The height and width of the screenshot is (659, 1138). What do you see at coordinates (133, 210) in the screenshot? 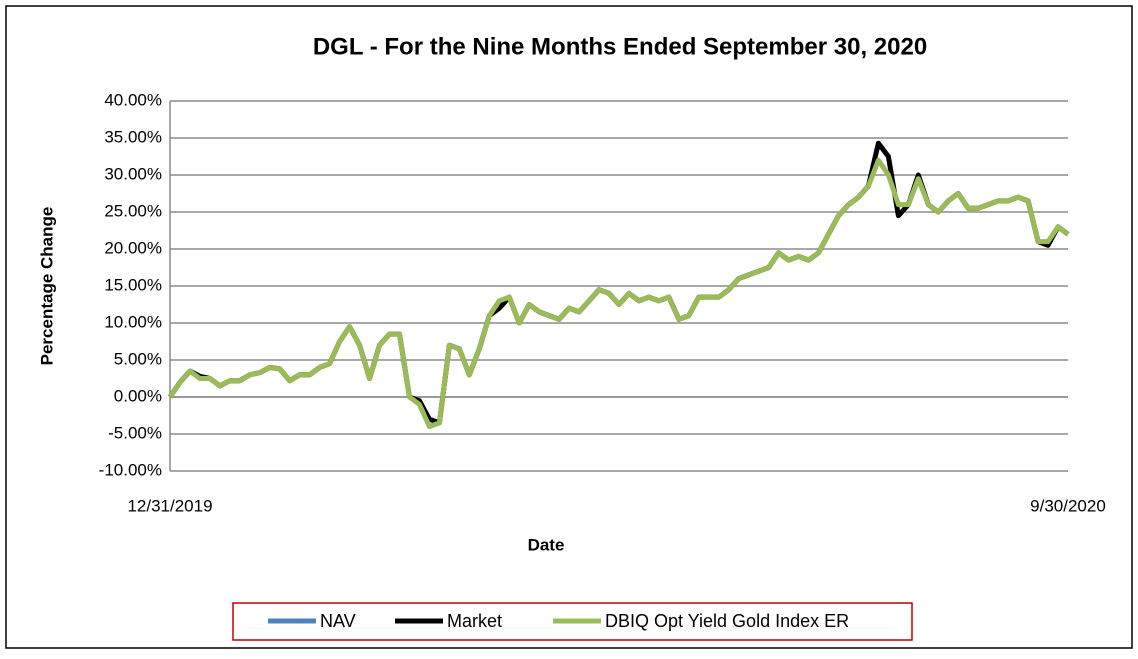
I see `y-tick-label: 25.00%` at bounding box center [133, 210].